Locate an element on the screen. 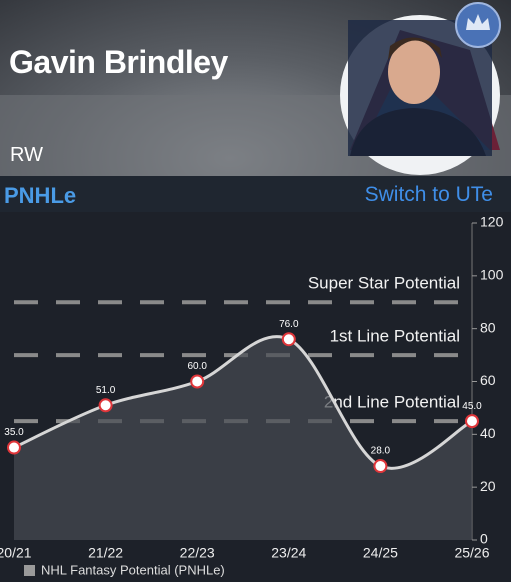  x-tick-label: 21/22 is located at coordinates (105, 553).